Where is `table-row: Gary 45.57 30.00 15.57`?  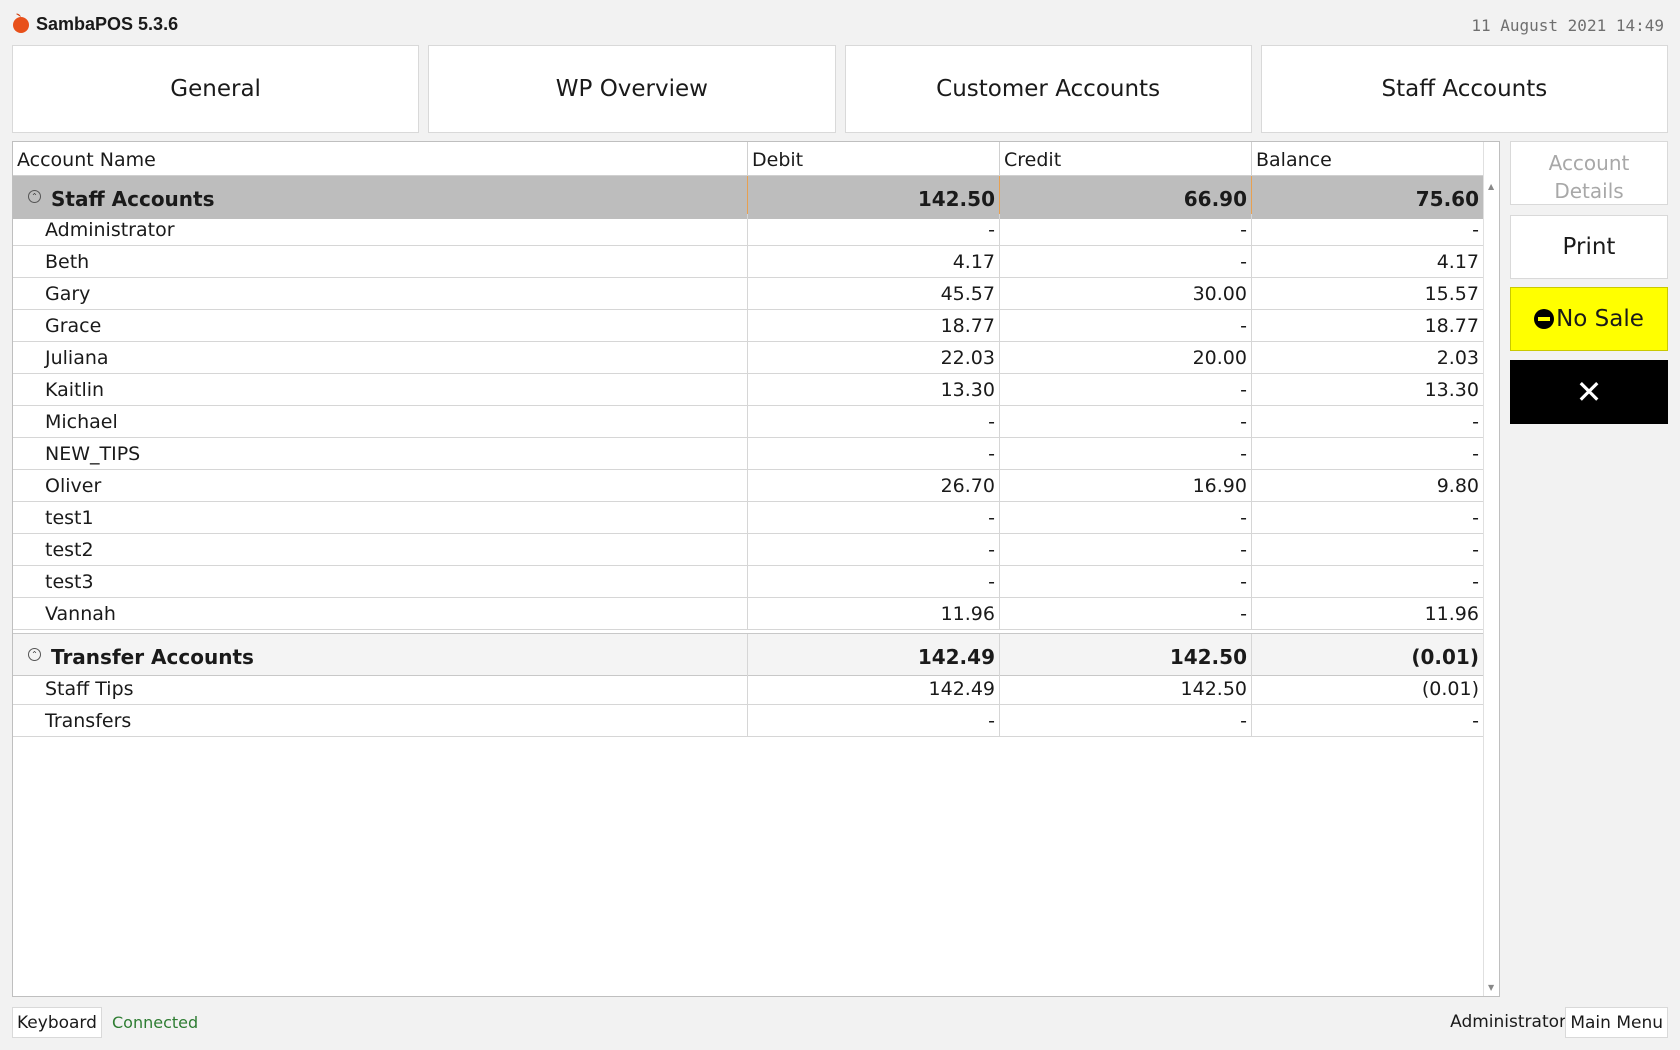 table-row: Gary 45.57 30.00 15.57 is located at coordinates (748, 294).